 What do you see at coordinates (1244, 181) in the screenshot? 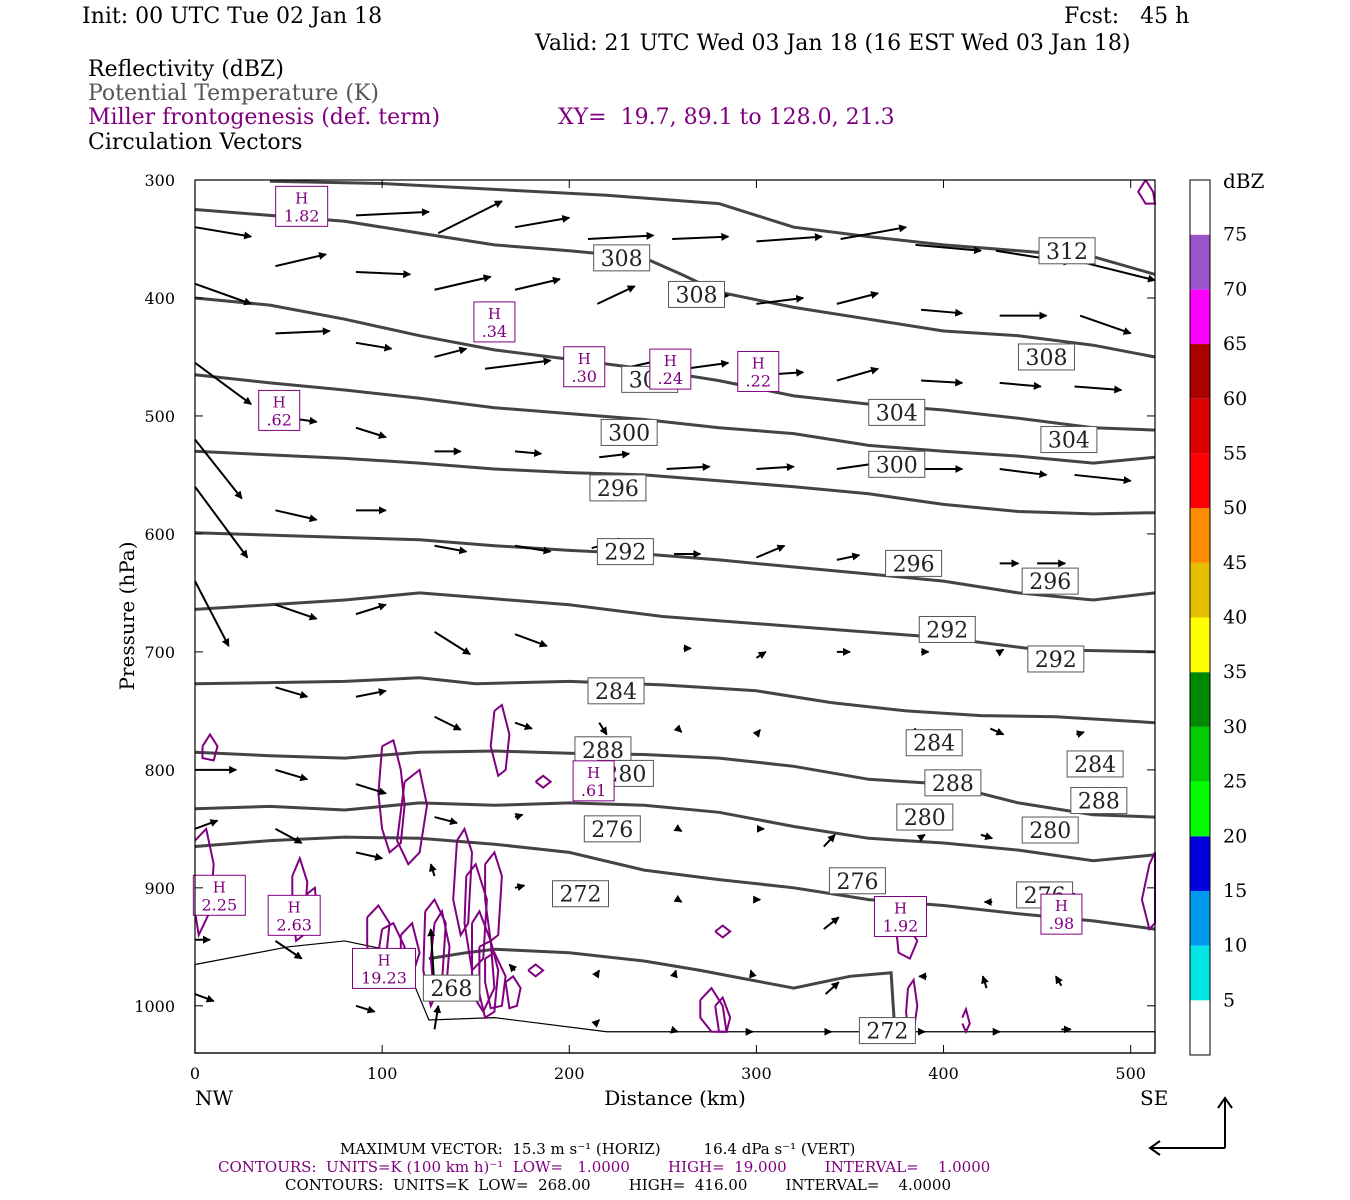
I see `colorbar-title: dBZ` at bounding box center [1244, 181].